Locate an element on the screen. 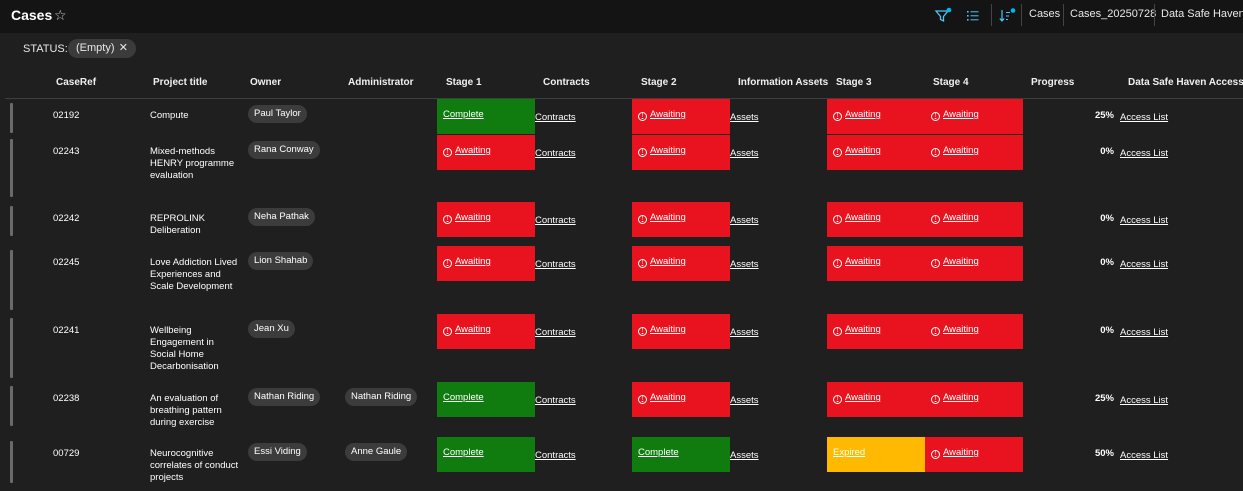 This screenshot has height=491, width=1243. col-header-owner: Owner is located at coordinates (266, 82).